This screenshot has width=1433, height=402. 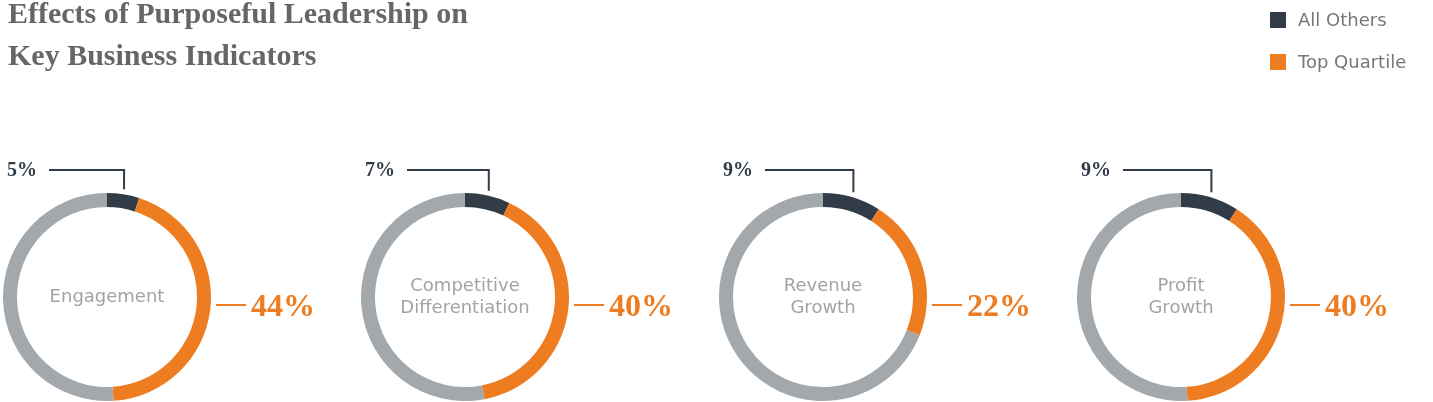 What do you see at coordinates (465, 295) in the screenshot?
I see `text: Competitive Differentiation` at bounding box center [465, 295].